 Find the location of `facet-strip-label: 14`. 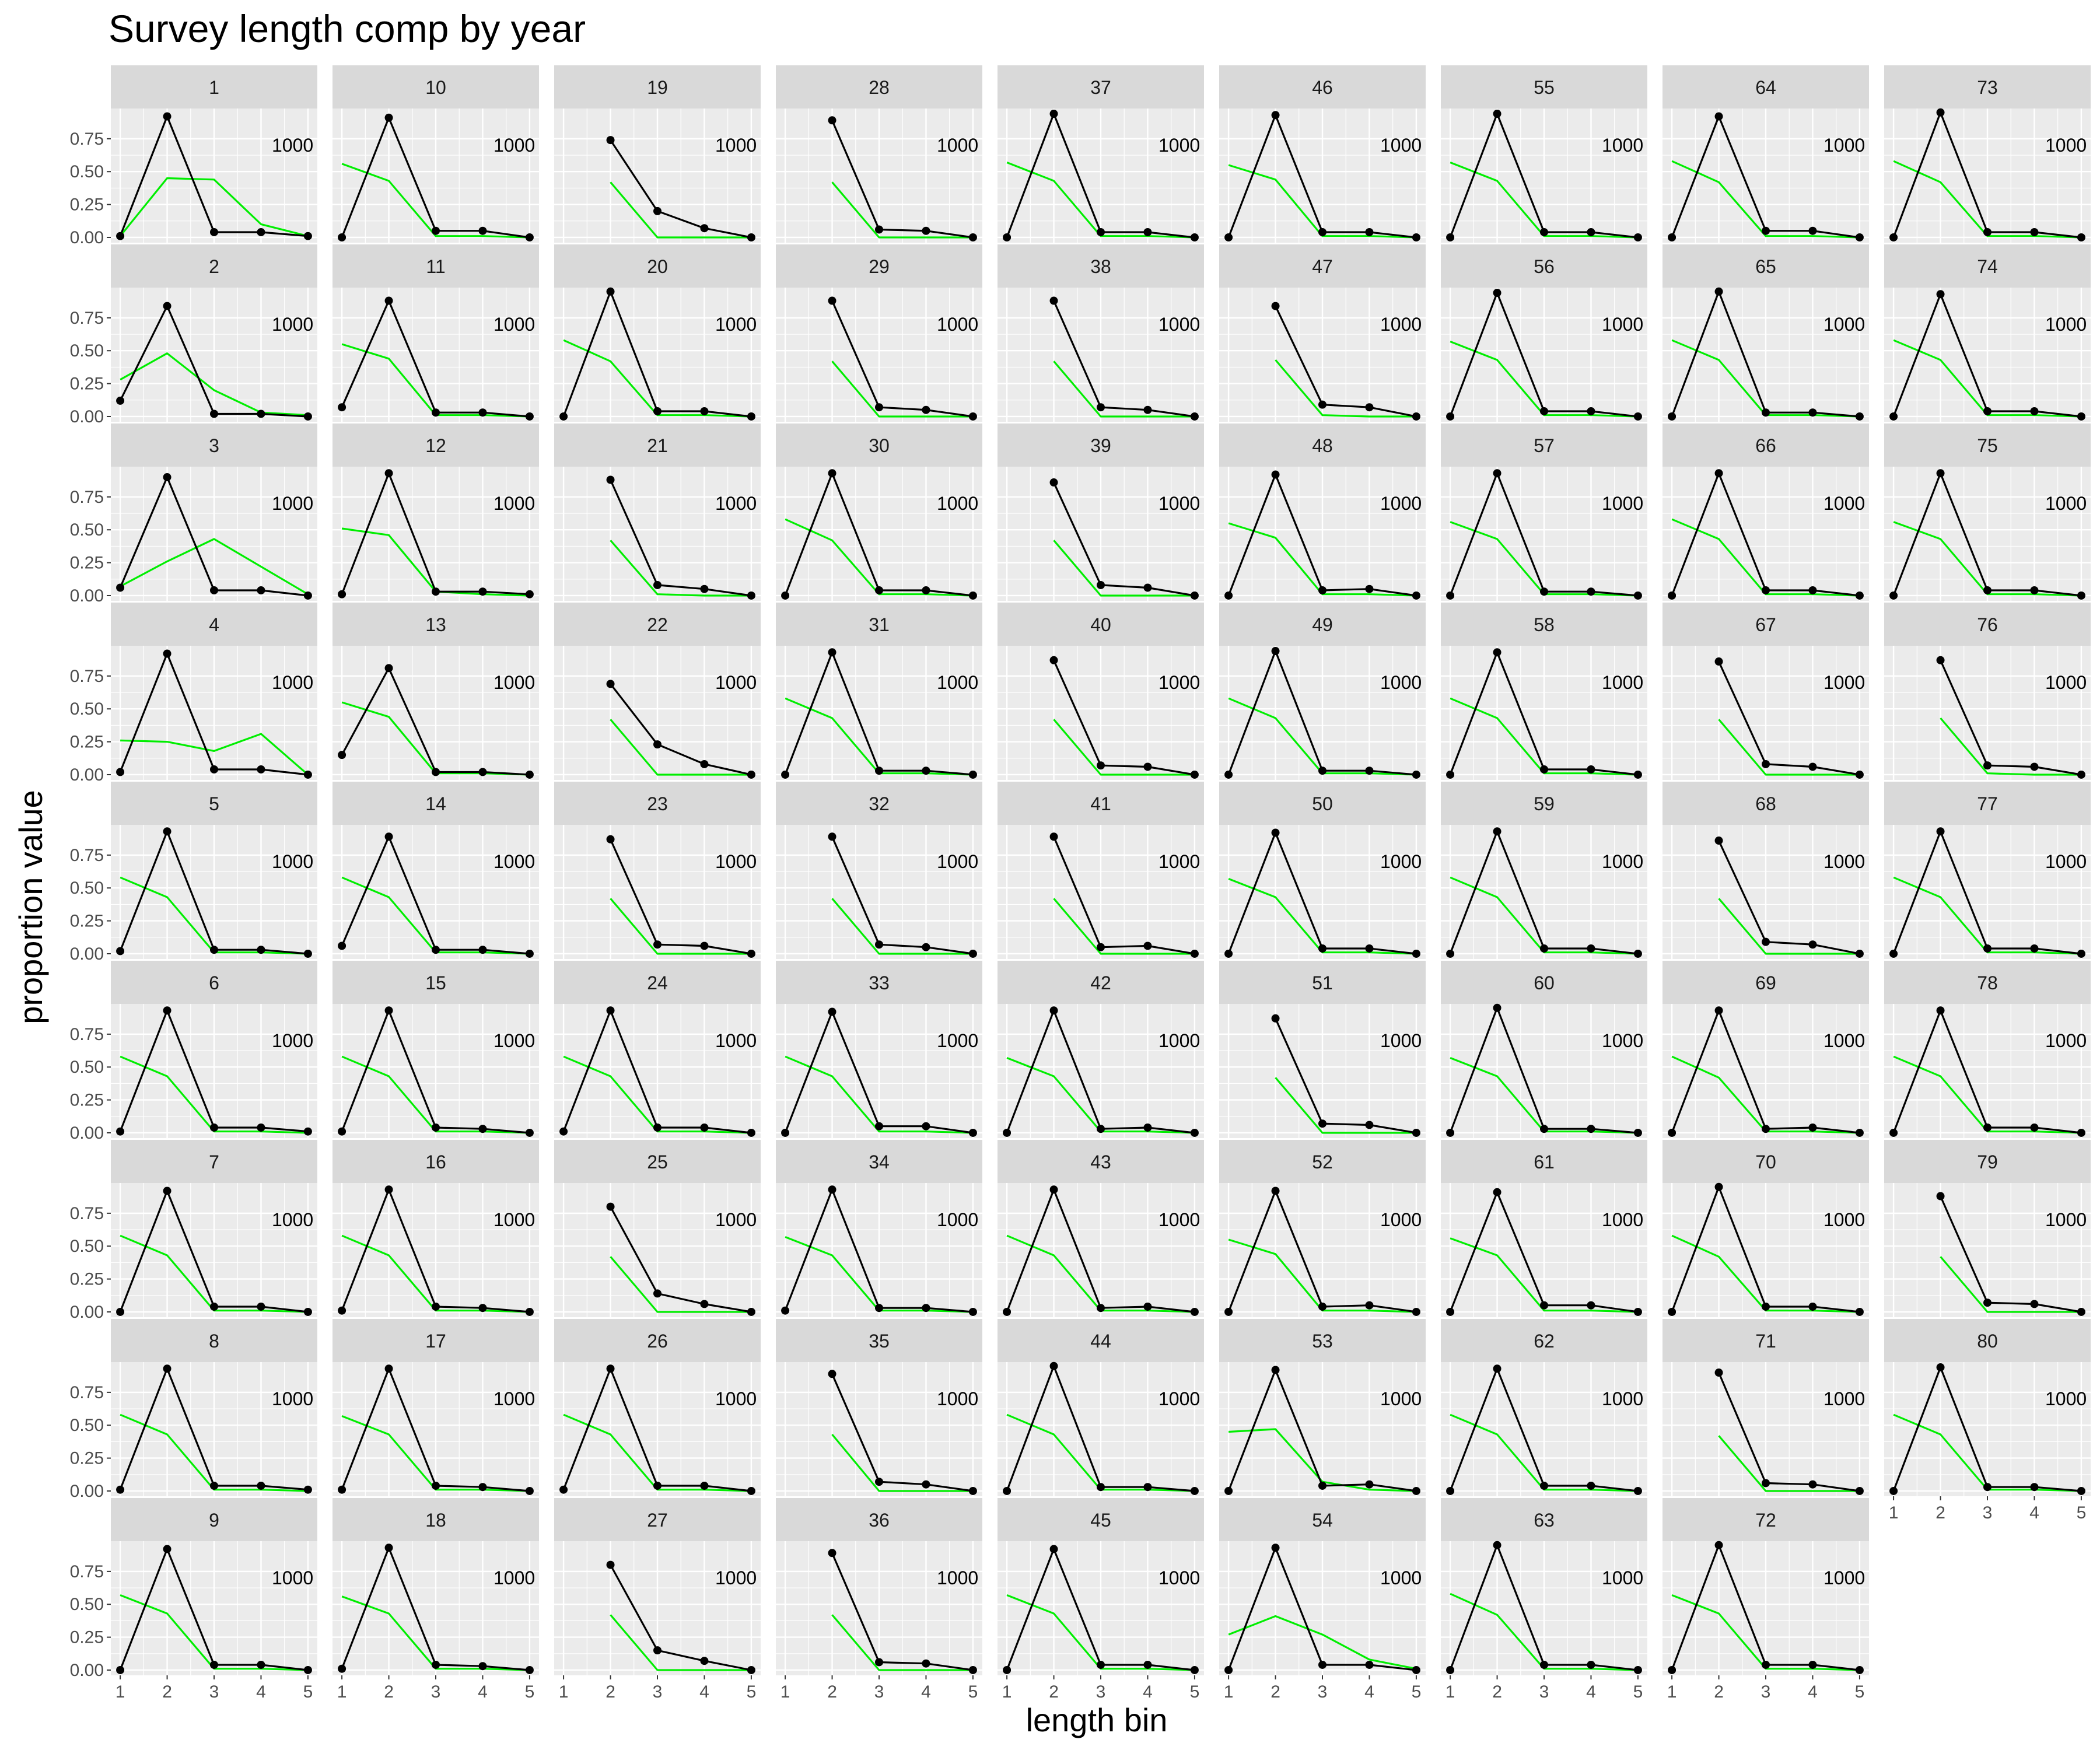

facet-strip-label: 14 is located at coordinates (435, 803).